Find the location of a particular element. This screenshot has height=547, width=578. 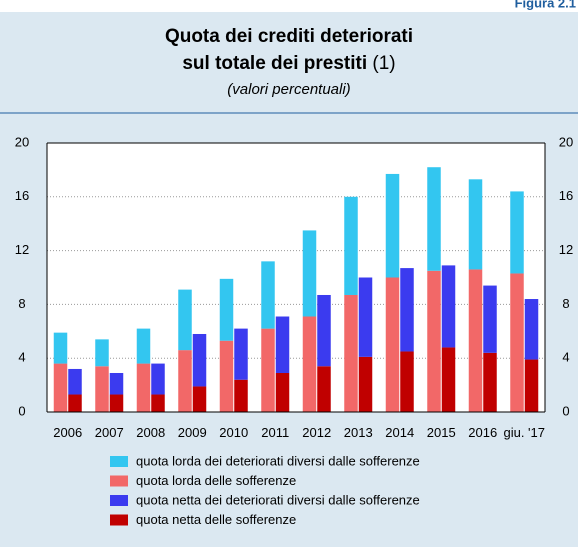

title-note: (1) is located at coordinates (383, 63).